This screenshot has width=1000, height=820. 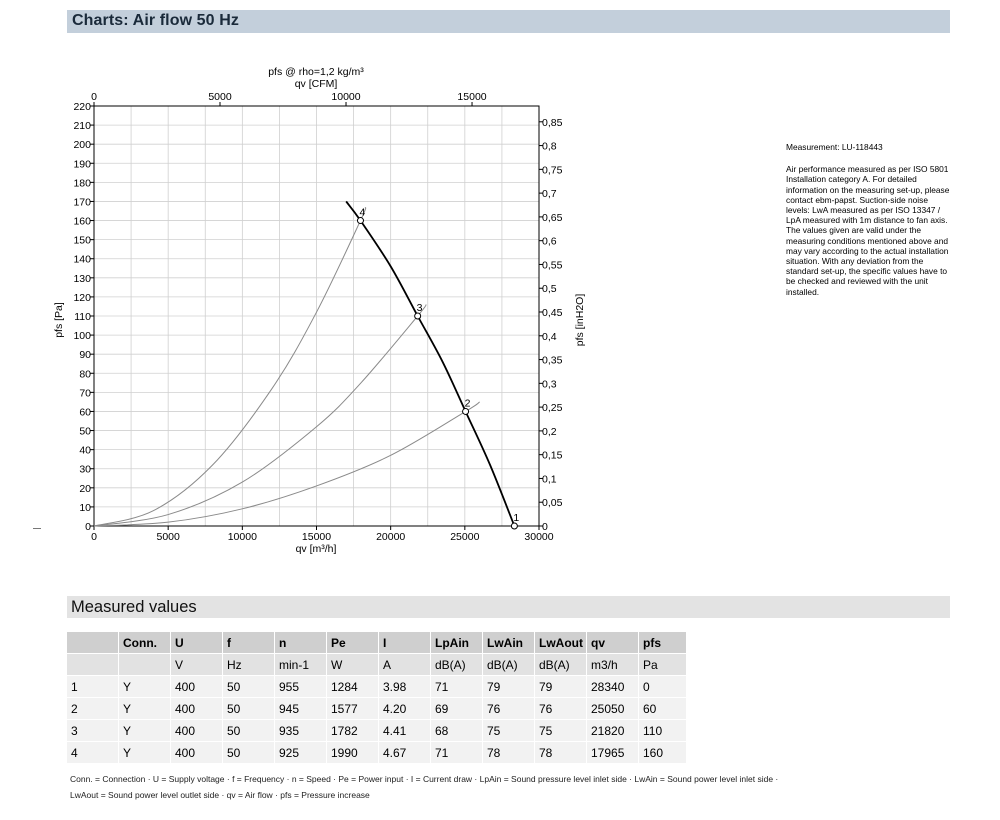 I want to click on y-tick-label: 190, so click(x=82, y=164).